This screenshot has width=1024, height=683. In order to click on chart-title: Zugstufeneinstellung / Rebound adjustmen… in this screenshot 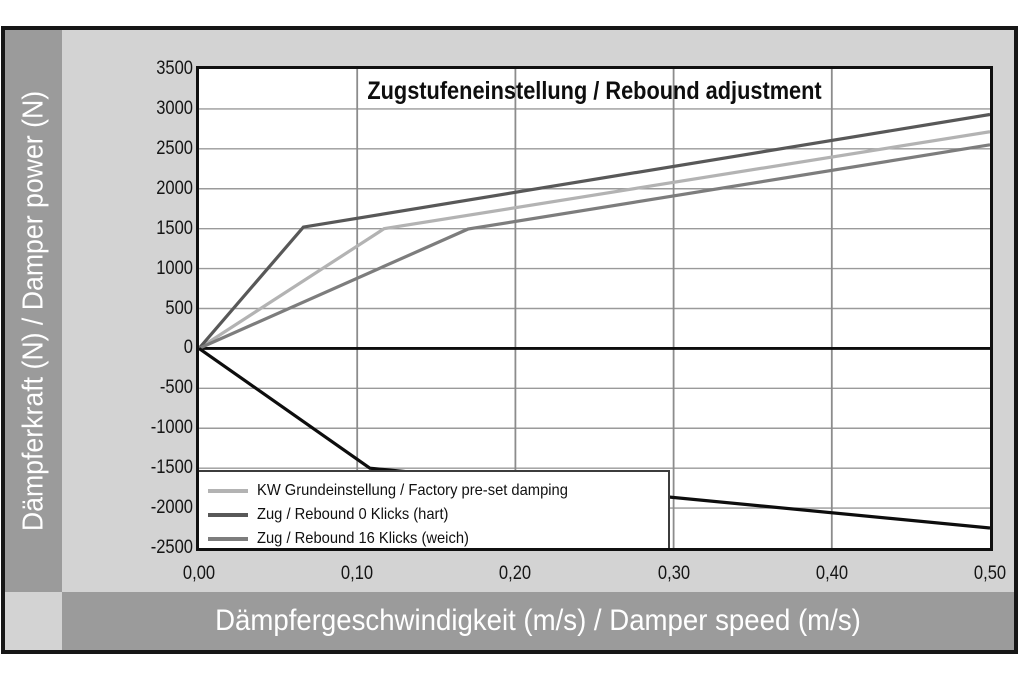, I will do `click(594, 91)`.